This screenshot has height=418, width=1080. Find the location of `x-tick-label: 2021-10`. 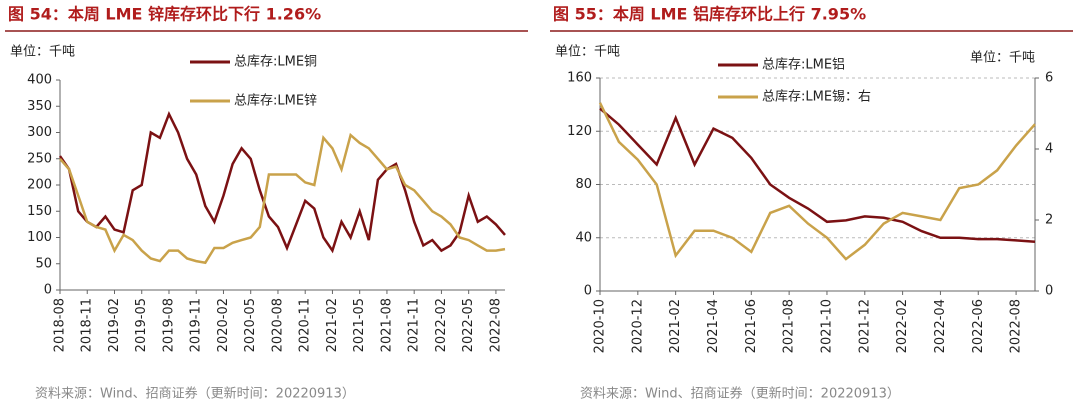

x-tick-label: 2021-10 is located at coordinates (826, 326).